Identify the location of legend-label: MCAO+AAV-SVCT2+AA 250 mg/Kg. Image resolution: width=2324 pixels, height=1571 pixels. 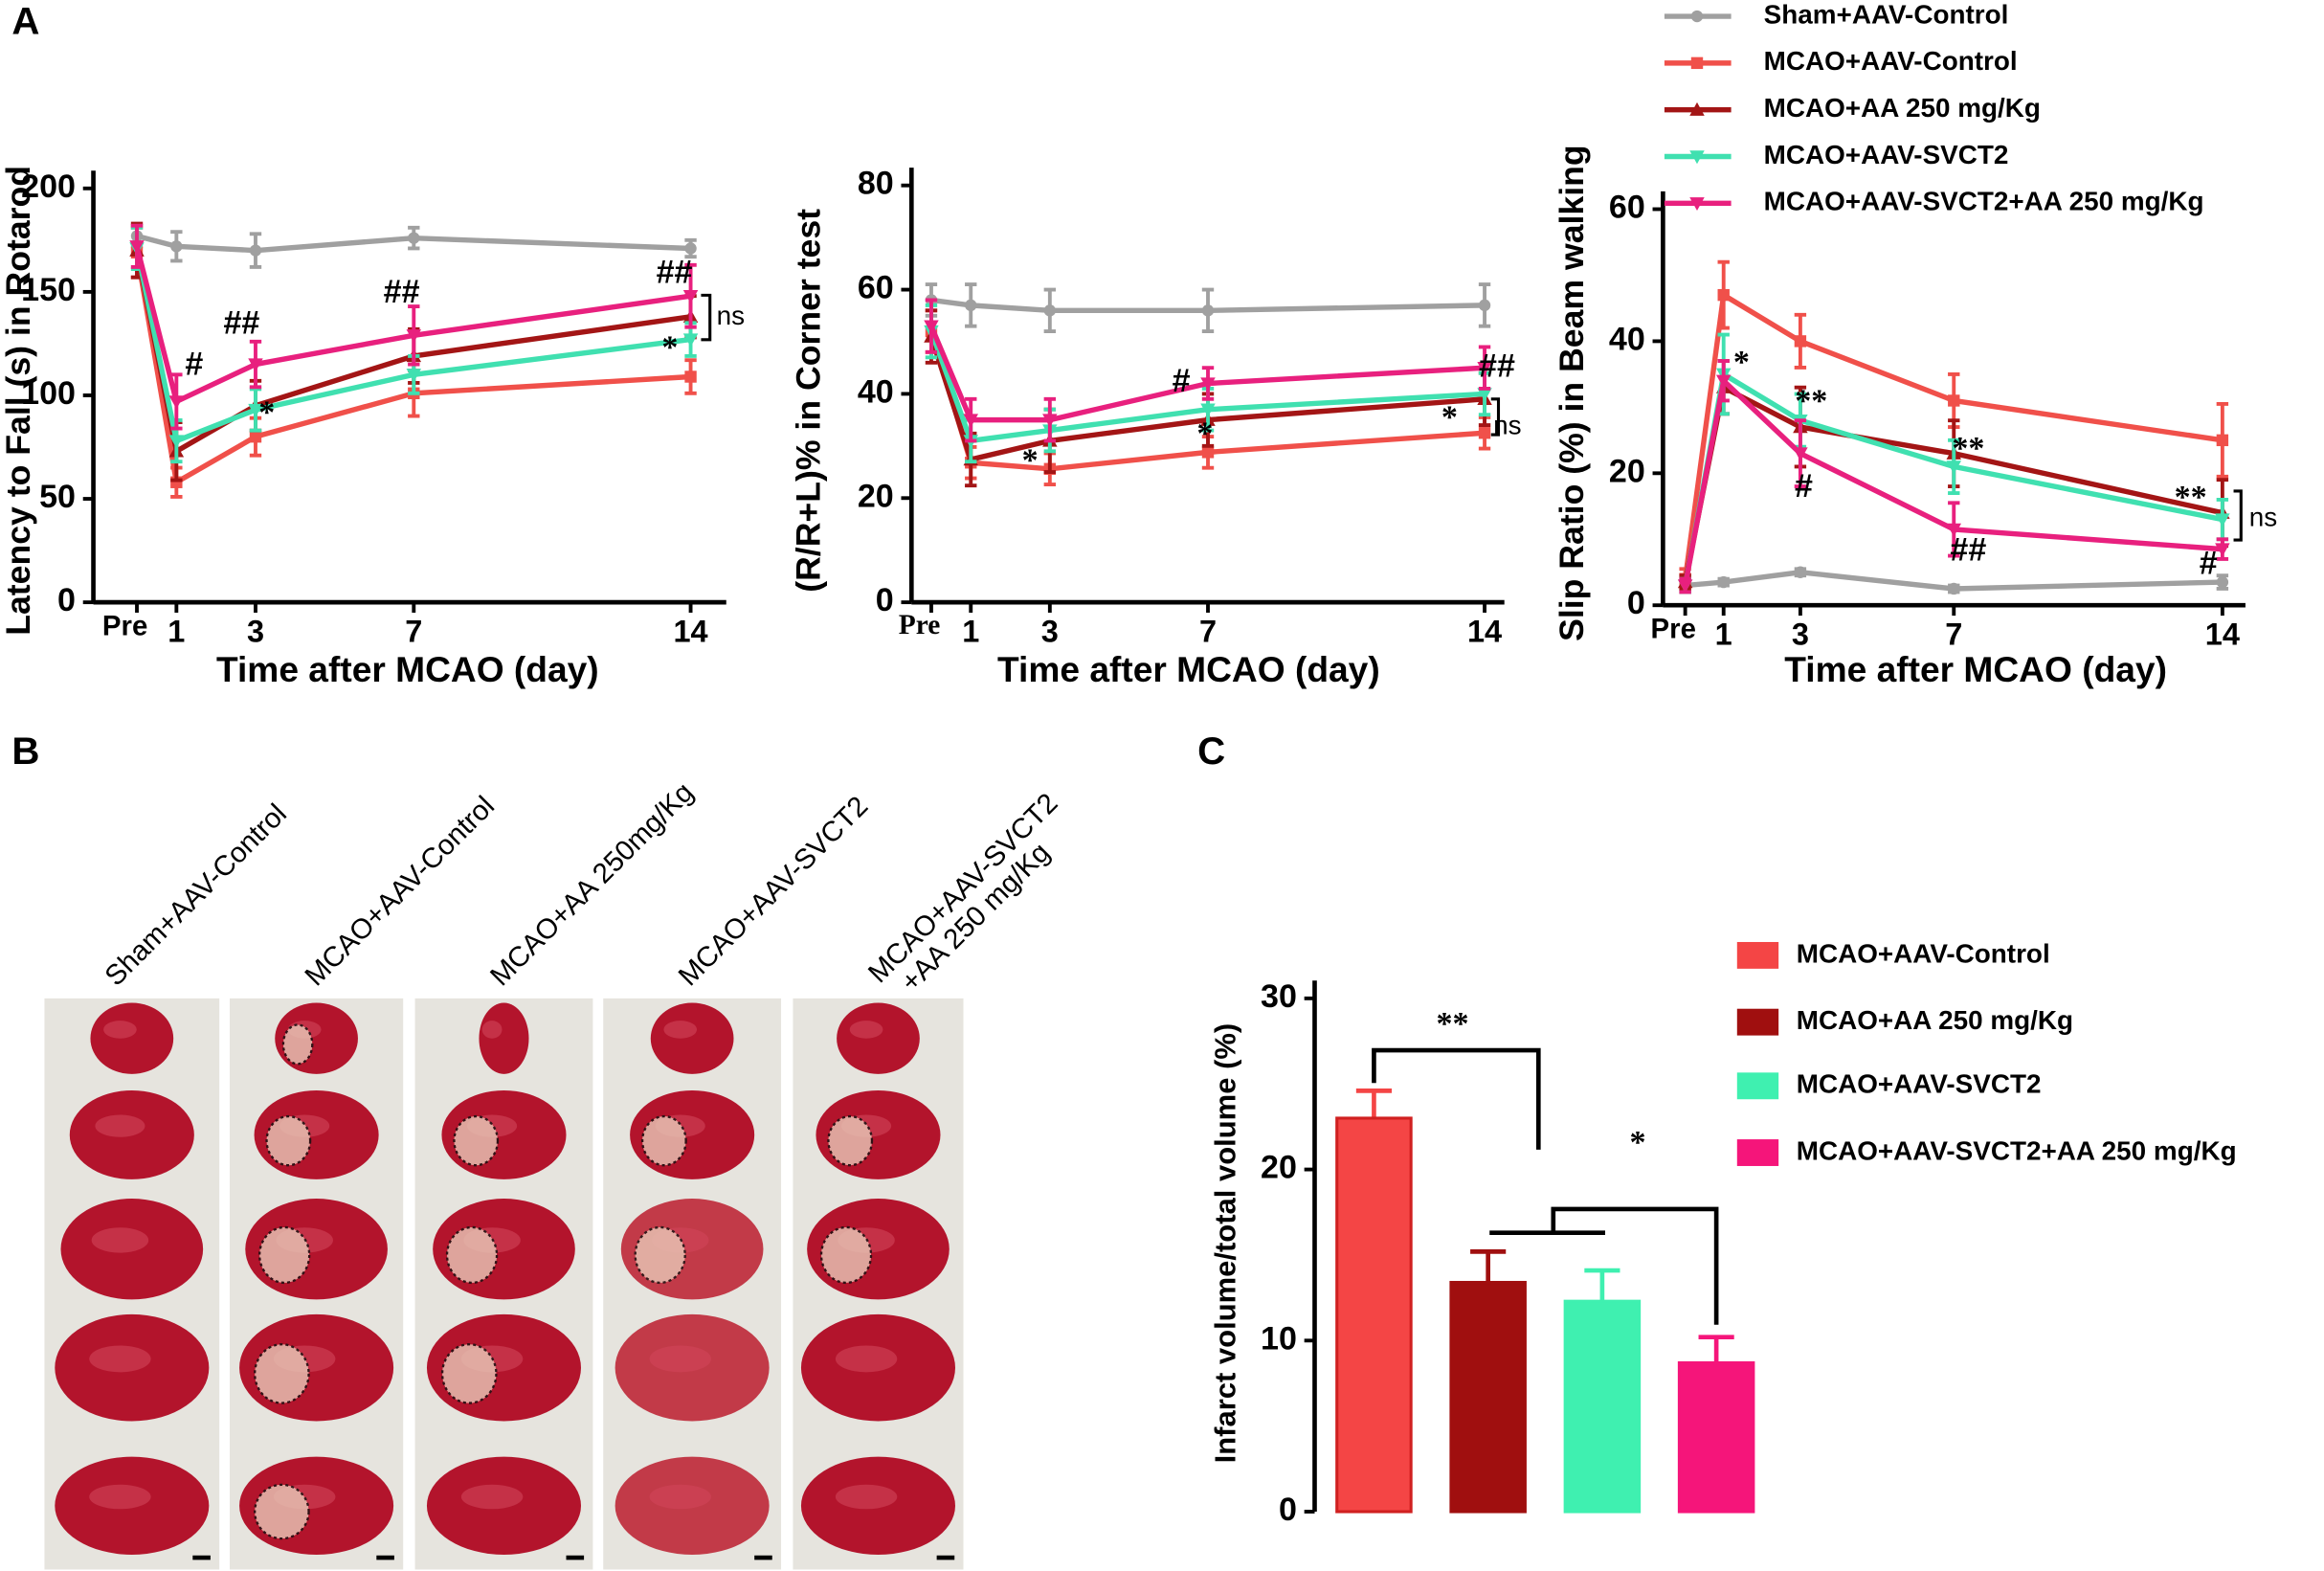
(1984, 201).